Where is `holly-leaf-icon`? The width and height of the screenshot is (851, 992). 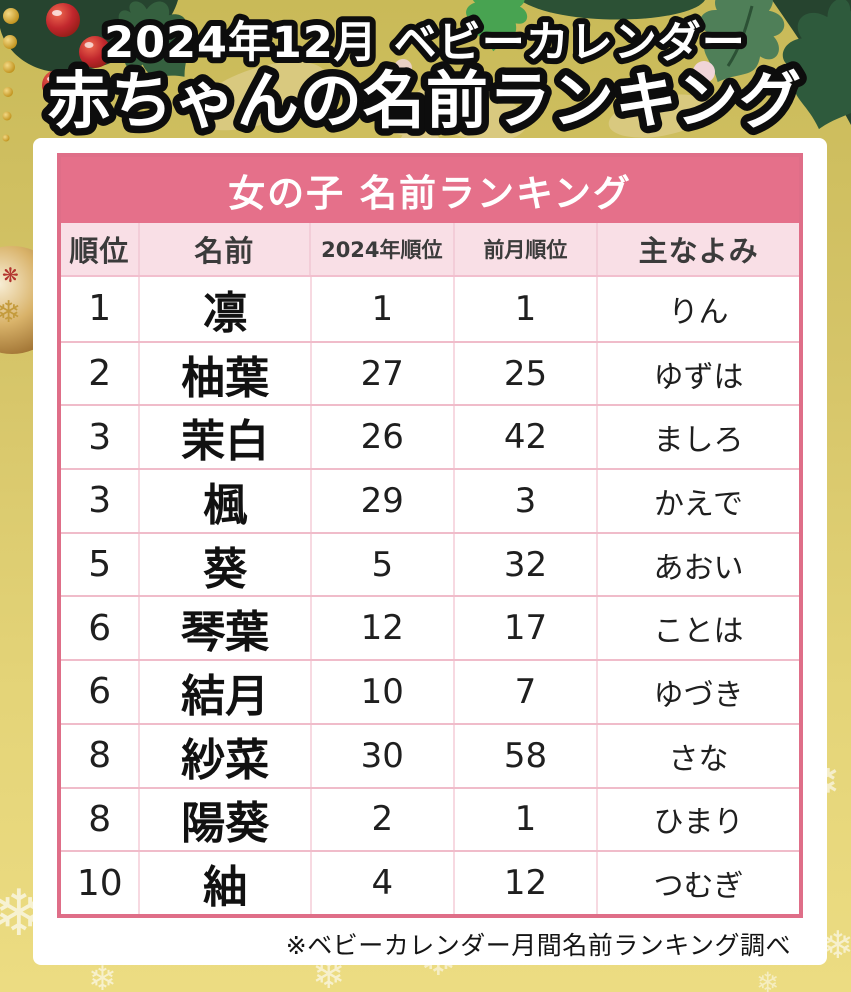 holly-leaf-icon is located at coordinates (612, 10).